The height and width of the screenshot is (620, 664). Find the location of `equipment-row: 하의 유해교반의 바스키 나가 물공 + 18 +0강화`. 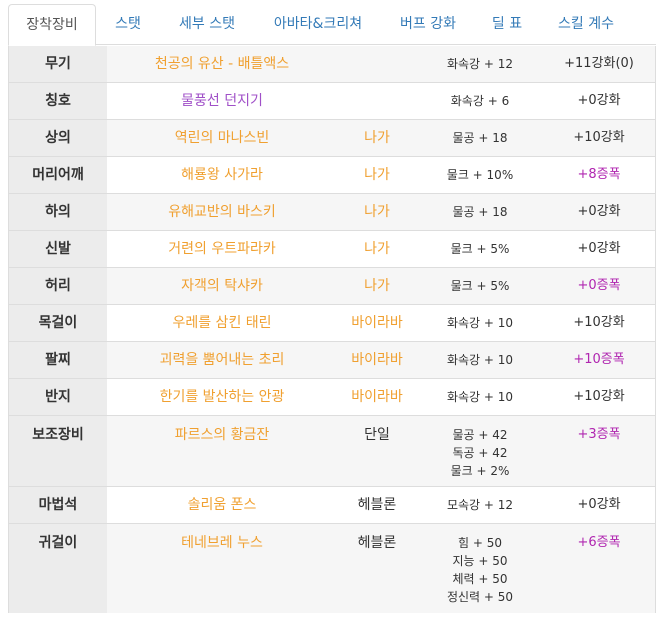

equipment-row: 하의 유해교반의 바스키 나가 물공 + 18 +0강화 is located at coordinates (332, 212).